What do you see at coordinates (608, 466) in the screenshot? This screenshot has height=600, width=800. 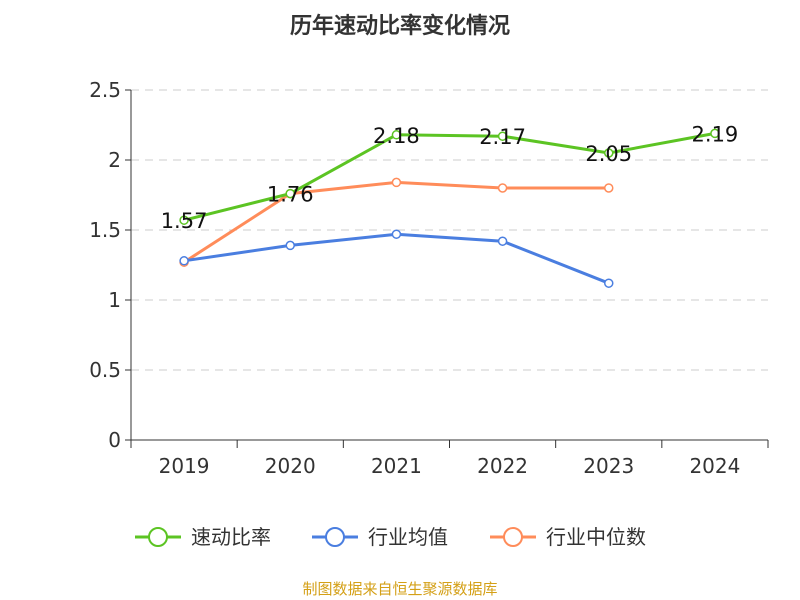 I see `x-tick-label: 2023` at bounding box center [608, 466].